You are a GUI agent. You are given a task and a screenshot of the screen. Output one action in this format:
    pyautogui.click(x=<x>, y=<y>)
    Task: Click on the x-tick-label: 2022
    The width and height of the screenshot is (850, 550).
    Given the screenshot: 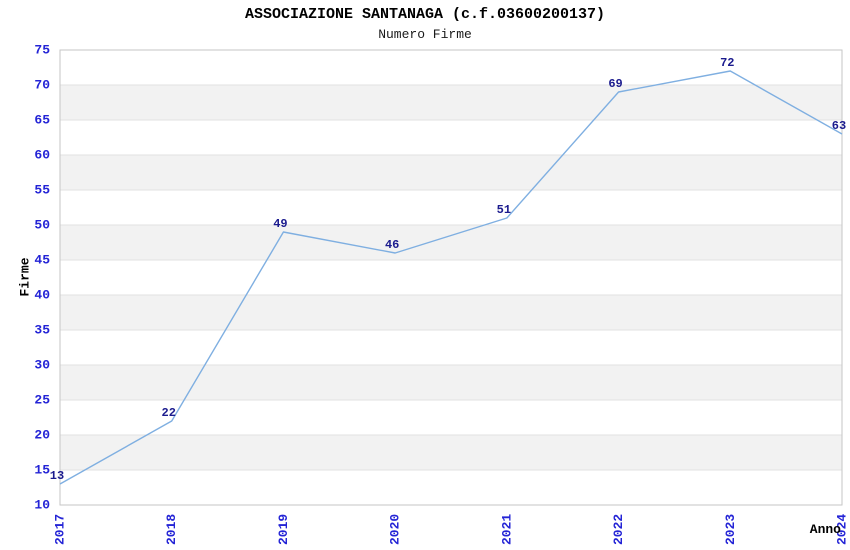 What is the action you would take?
    pyautogui.click(x=618, y=529)
    